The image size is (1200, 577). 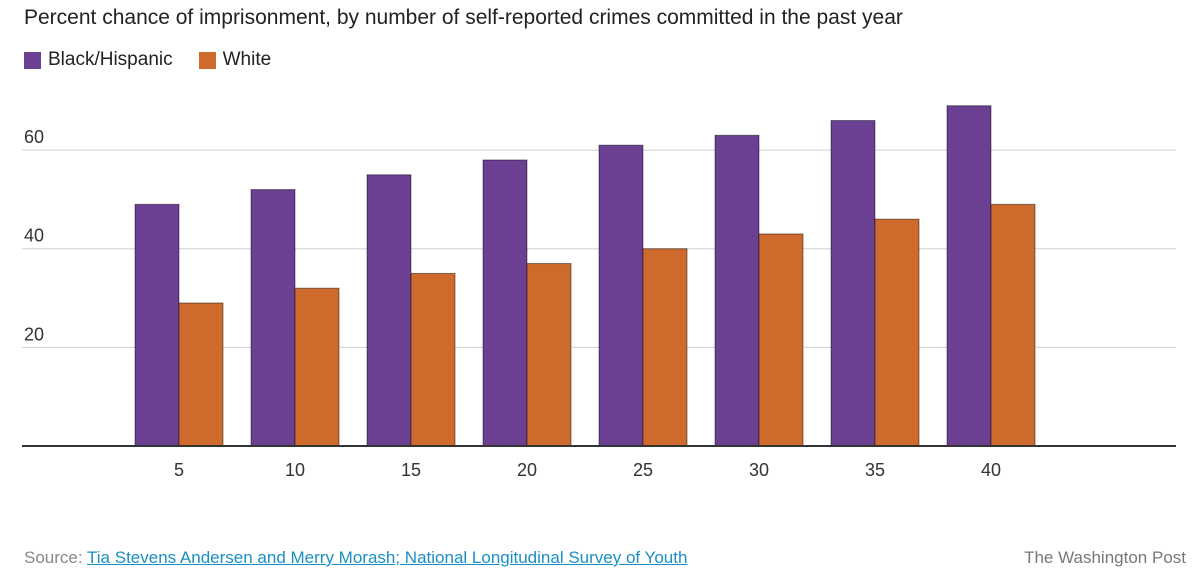 I want to click on legend-item-white: White, so click(x=235, y=60).